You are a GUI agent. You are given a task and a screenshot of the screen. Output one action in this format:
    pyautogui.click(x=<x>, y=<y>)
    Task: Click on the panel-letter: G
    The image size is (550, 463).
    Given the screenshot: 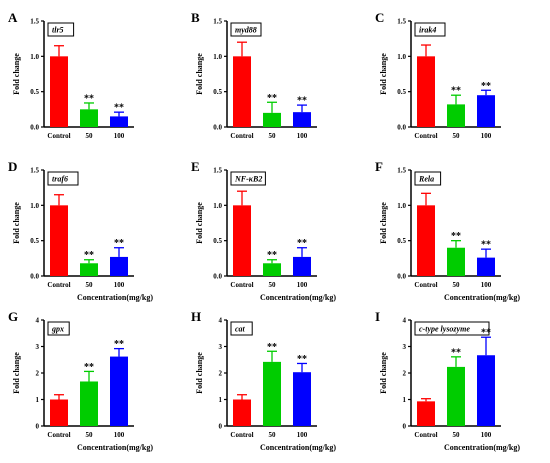 What is the action you would take?
    pyautogui.click(x=13, y=316)
    